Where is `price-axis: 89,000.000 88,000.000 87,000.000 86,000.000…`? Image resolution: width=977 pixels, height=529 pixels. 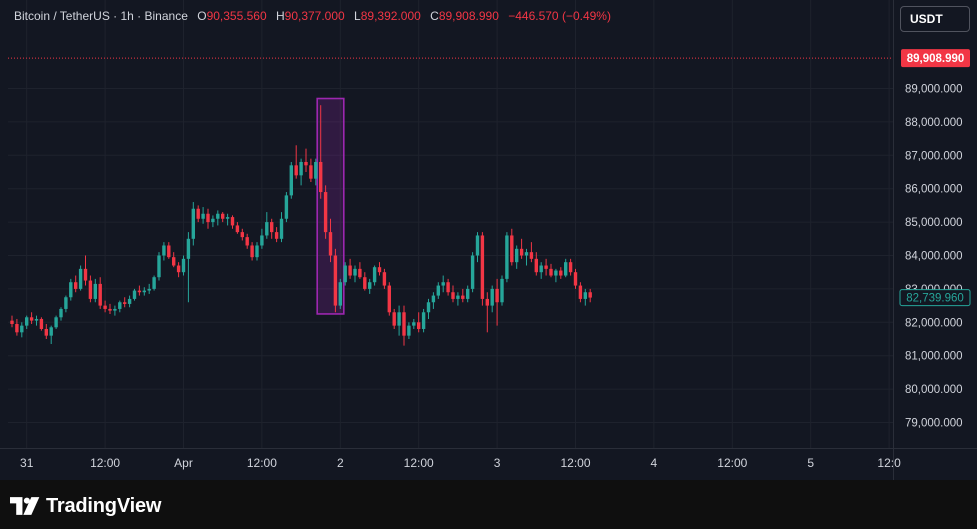
price-axis: 89,000.000 88,000.000 87,000.000 86,000.000… is located at coordinates (934, 257).